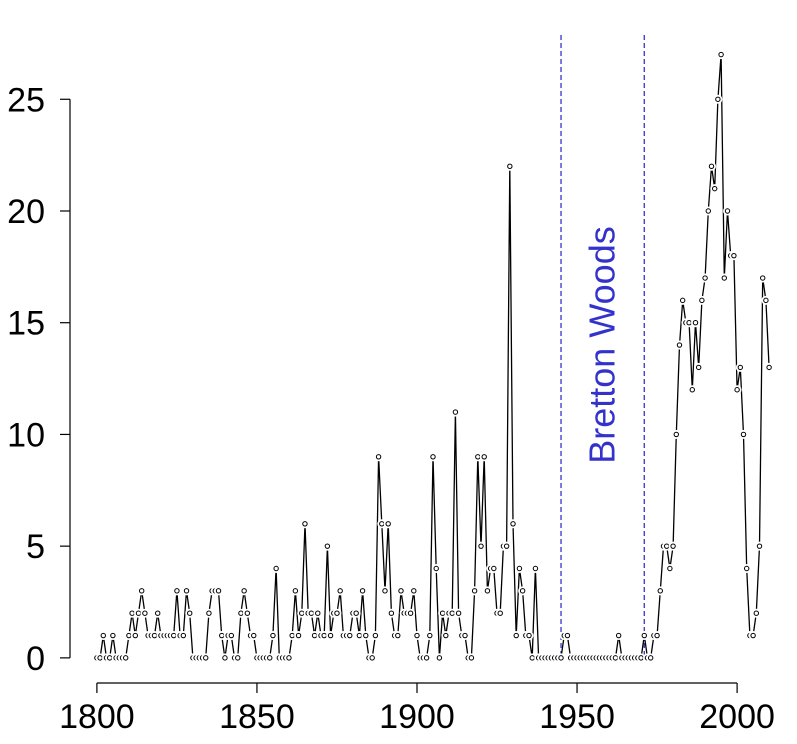 Image resolution: width=797 pixels, height=744 pixels. What do you see at coordinates (26, 212) in the screenshot?
I see `y-tick-label: 20` at bounding box center [26, 212].